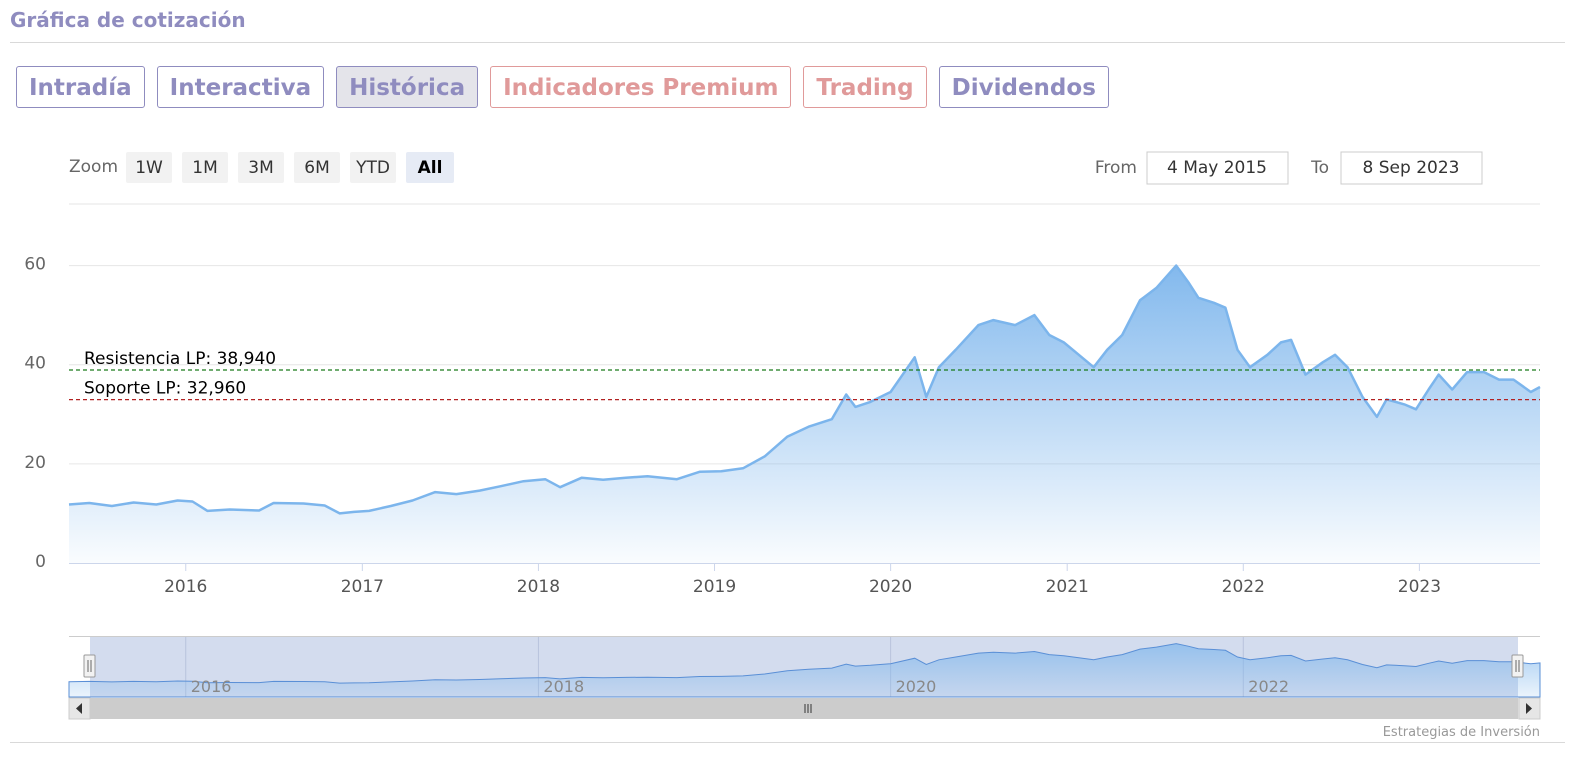  I want to click on level-label: Soporte LP: 32,960, so click(165, 389).